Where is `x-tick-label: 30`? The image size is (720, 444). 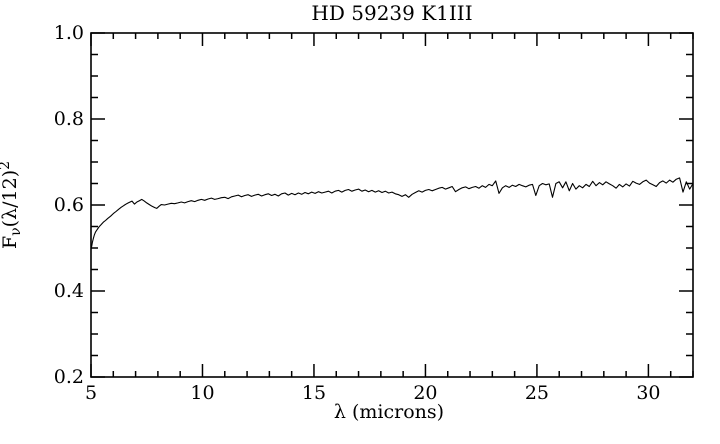 x-tick-label: 30 is located at coordinates (648, 393).